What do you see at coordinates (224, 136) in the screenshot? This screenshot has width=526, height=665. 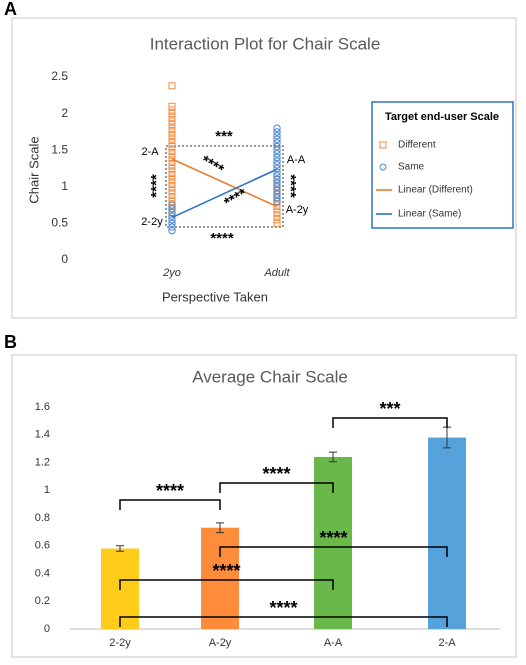 I see `annotation: ***` at bounding box center [224, 136].